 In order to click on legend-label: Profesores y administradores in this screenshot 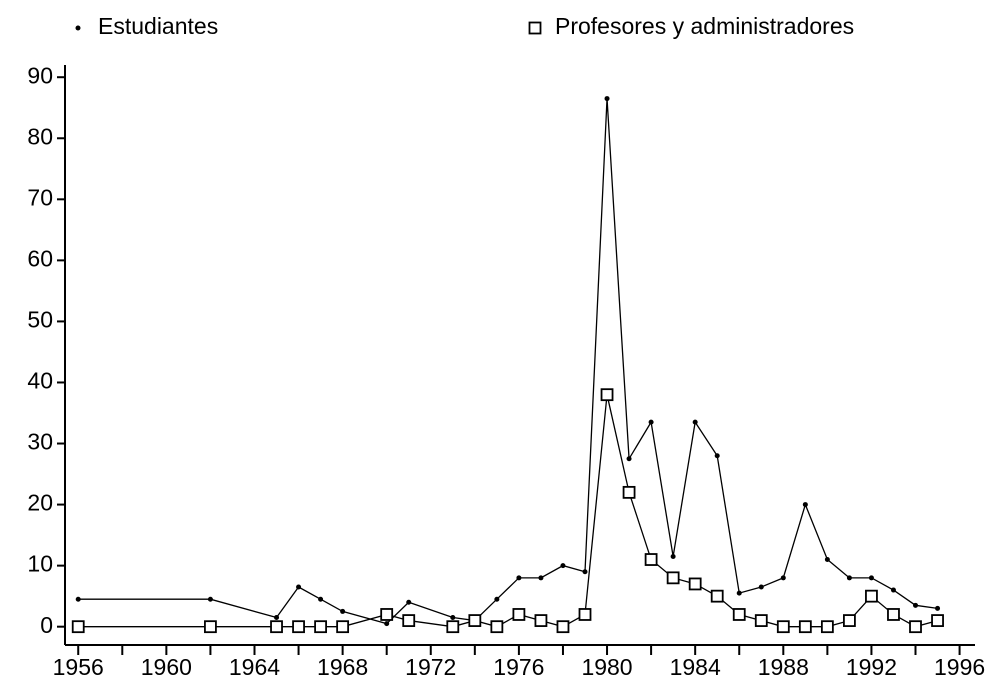, I will do `click(704, 26)`.